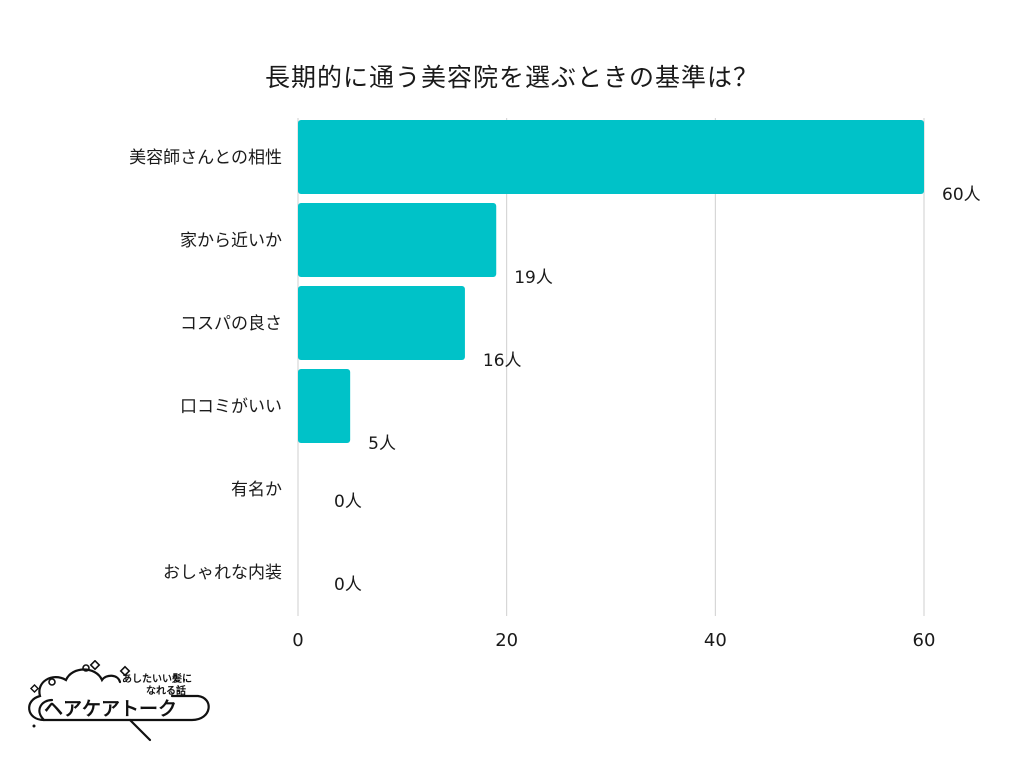  Describe the element at coordinates (157, 678) in the screenshot. I see `logo-tagline-1: あしたいい髪に` at that location.